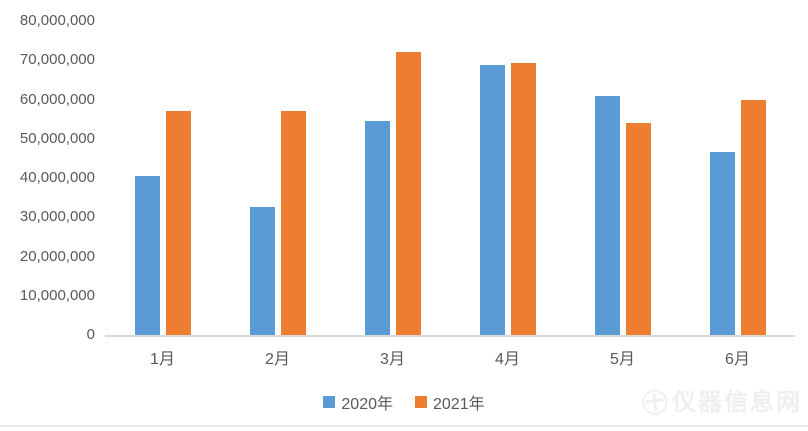  Describe the element at coordinates (367, 404) in the screenshot. I see `legend-label-2020: 2020年` at that location.